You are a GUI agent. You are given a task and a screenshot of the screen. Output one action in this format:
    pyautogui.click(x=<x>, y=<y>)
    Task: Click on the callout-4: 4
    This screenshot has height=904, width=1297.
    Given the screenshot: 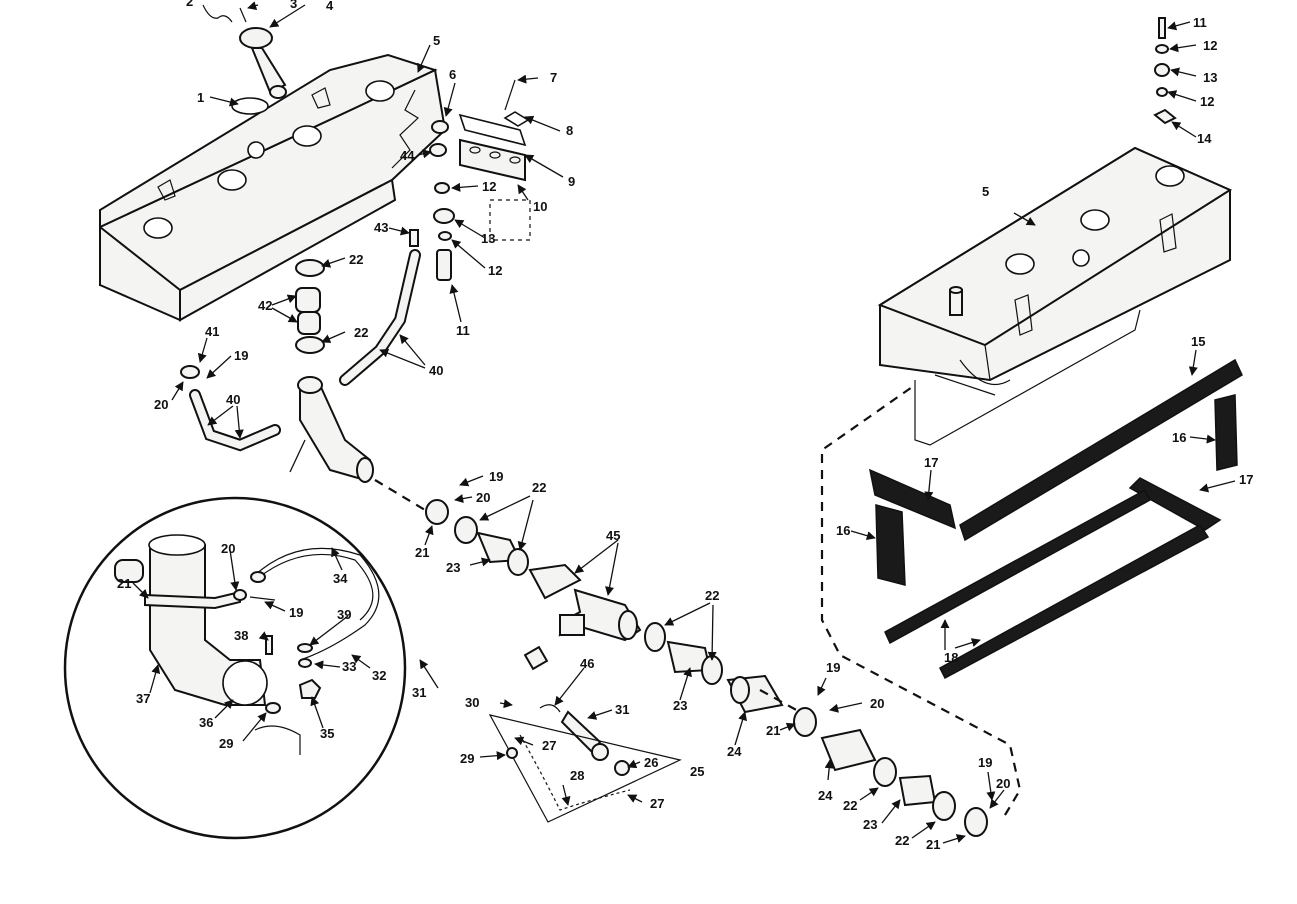 What is the action you would take?
    pyautogui.click(x=330, y=6)
    